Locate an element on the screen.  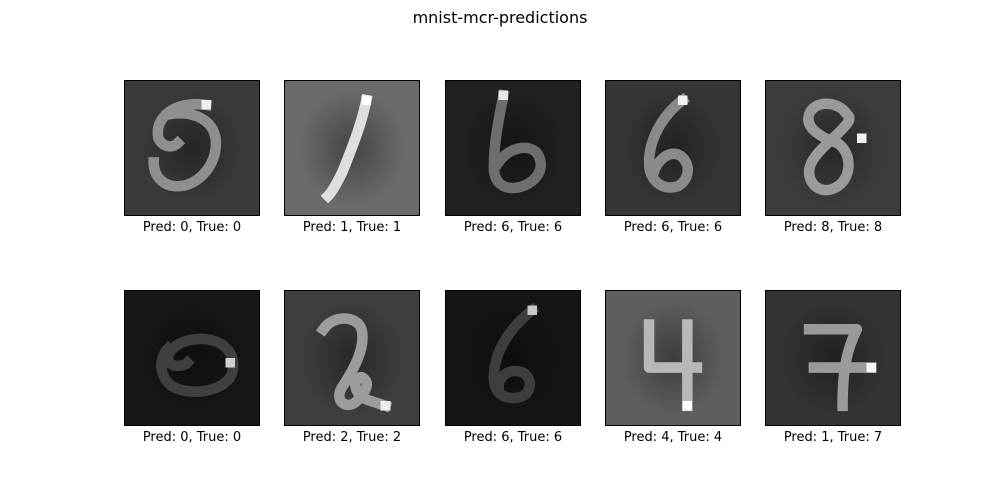
prediction-label: Pred: 4, True: 4 is located at coordinates (673, 437).